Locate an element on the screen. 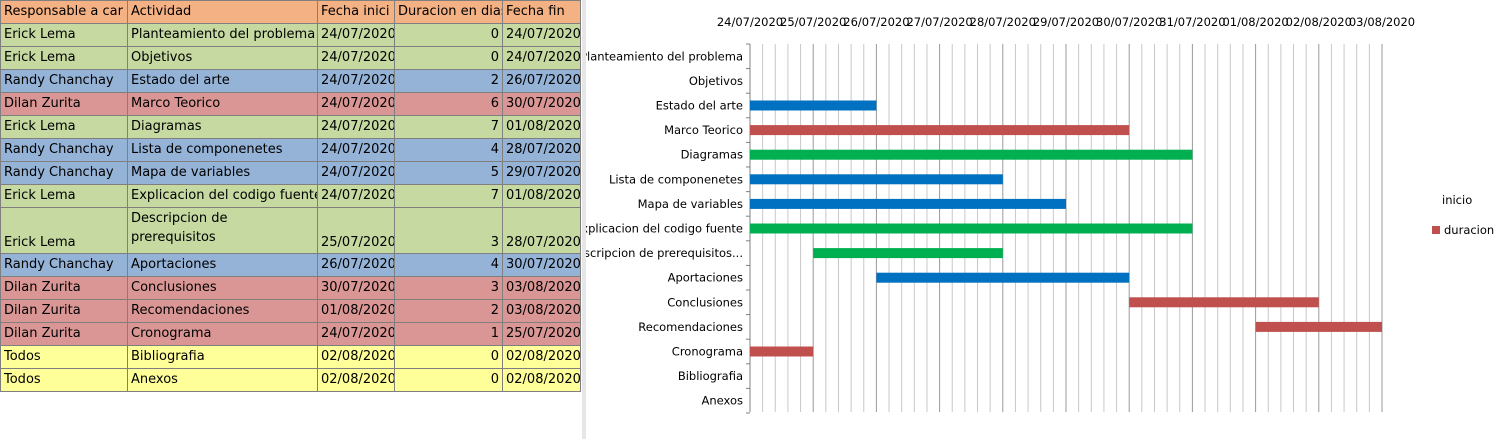 The height and width of the screenshot is (439, 1508). duracion-cell: 1 is located at coordinates (448, 334).